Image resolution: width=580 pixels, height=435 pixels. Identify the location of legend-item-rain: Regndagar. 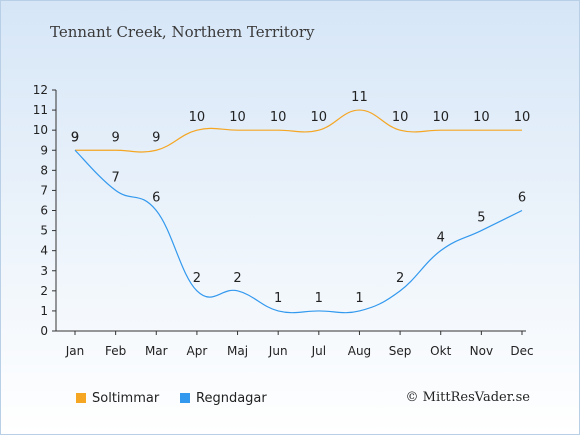
(223, 398).